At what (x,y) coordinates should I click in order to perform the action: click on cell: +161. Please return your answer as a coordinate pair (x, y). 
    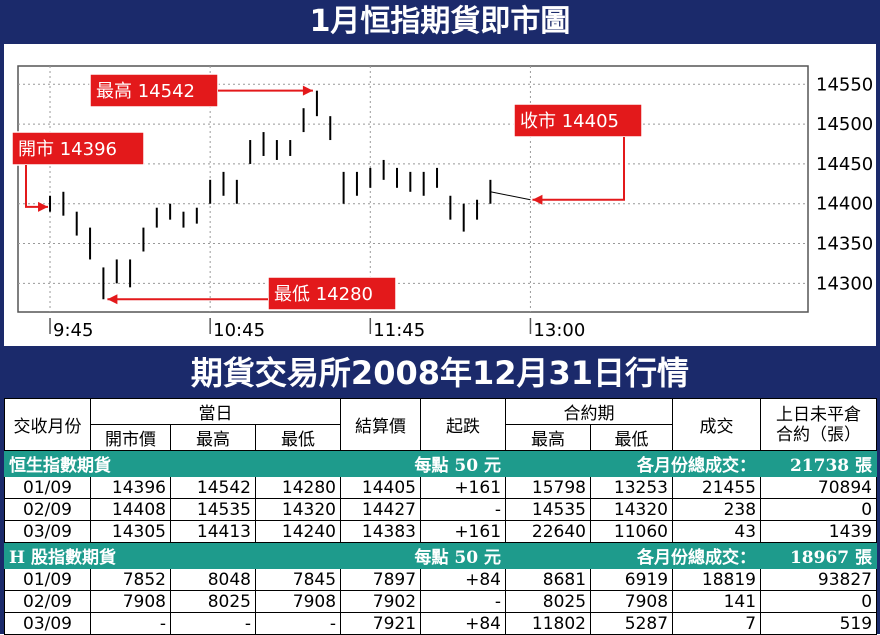
    Looking at the image, I should click on (463, 531).